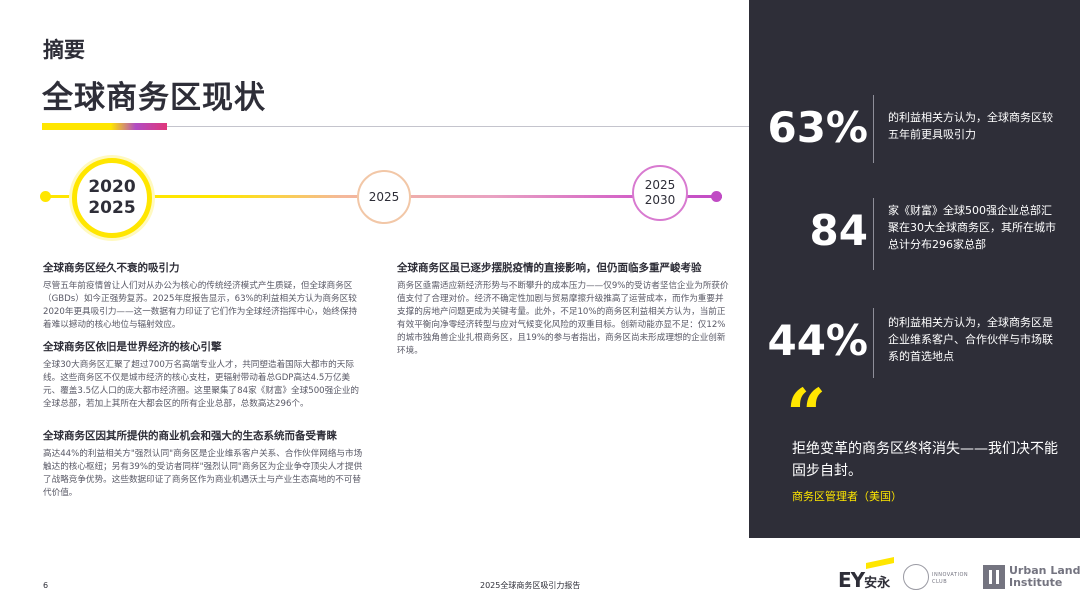  I want to click on timeline-segment-past, so click(192, 196).